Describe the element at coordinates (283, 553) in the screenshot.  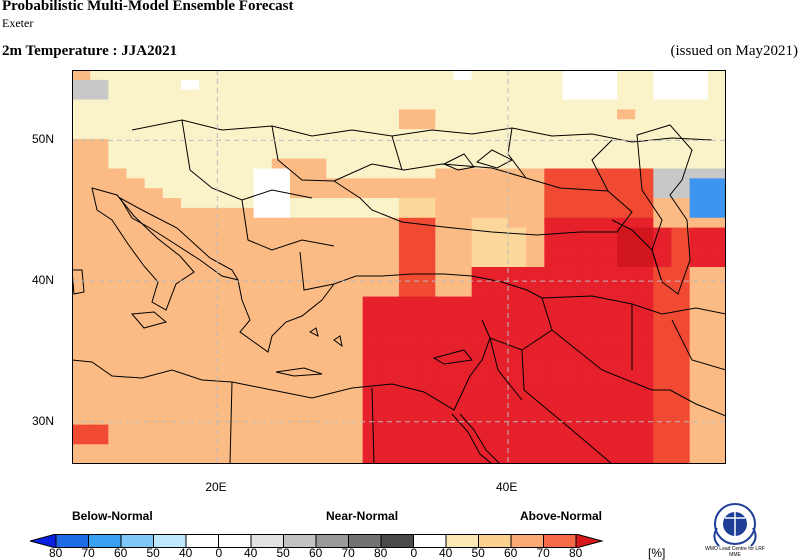
I see `legend-tick-label: 50` at that location.